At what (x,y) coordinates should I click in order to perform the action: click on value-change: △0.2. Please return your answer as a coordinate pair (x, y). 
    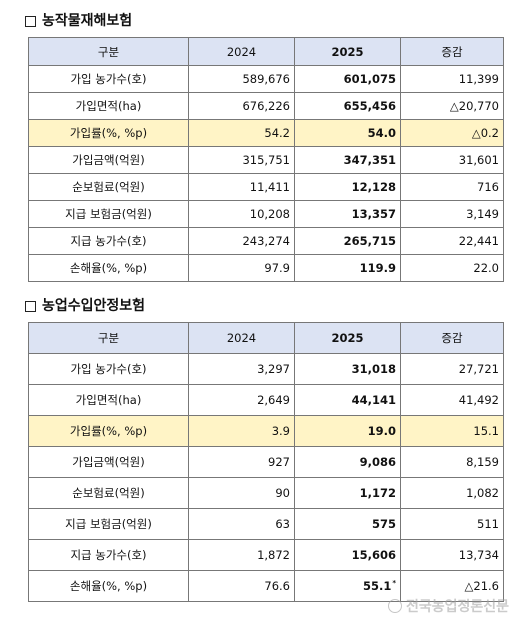
    Looking at the image, I should click on (452, 133).